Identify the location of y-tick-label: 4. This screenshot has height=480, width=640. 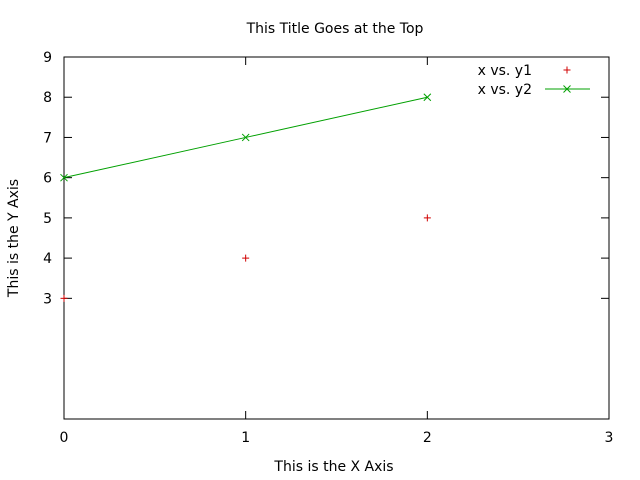
(47, 259).